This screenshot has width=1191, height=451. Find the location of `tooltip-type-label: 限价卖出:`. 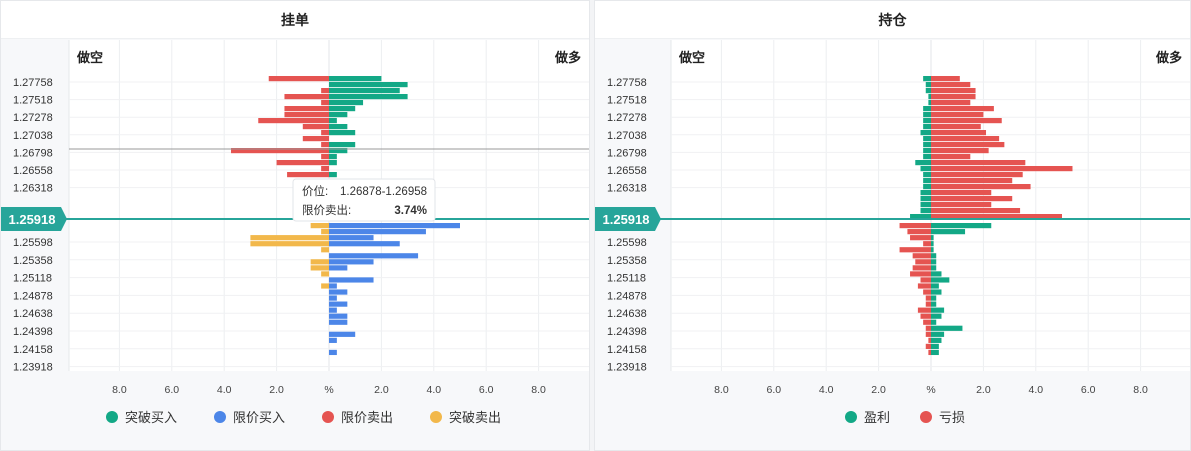

tooltip-type-label: 限价卖出: is located at coordinates (326, 210).